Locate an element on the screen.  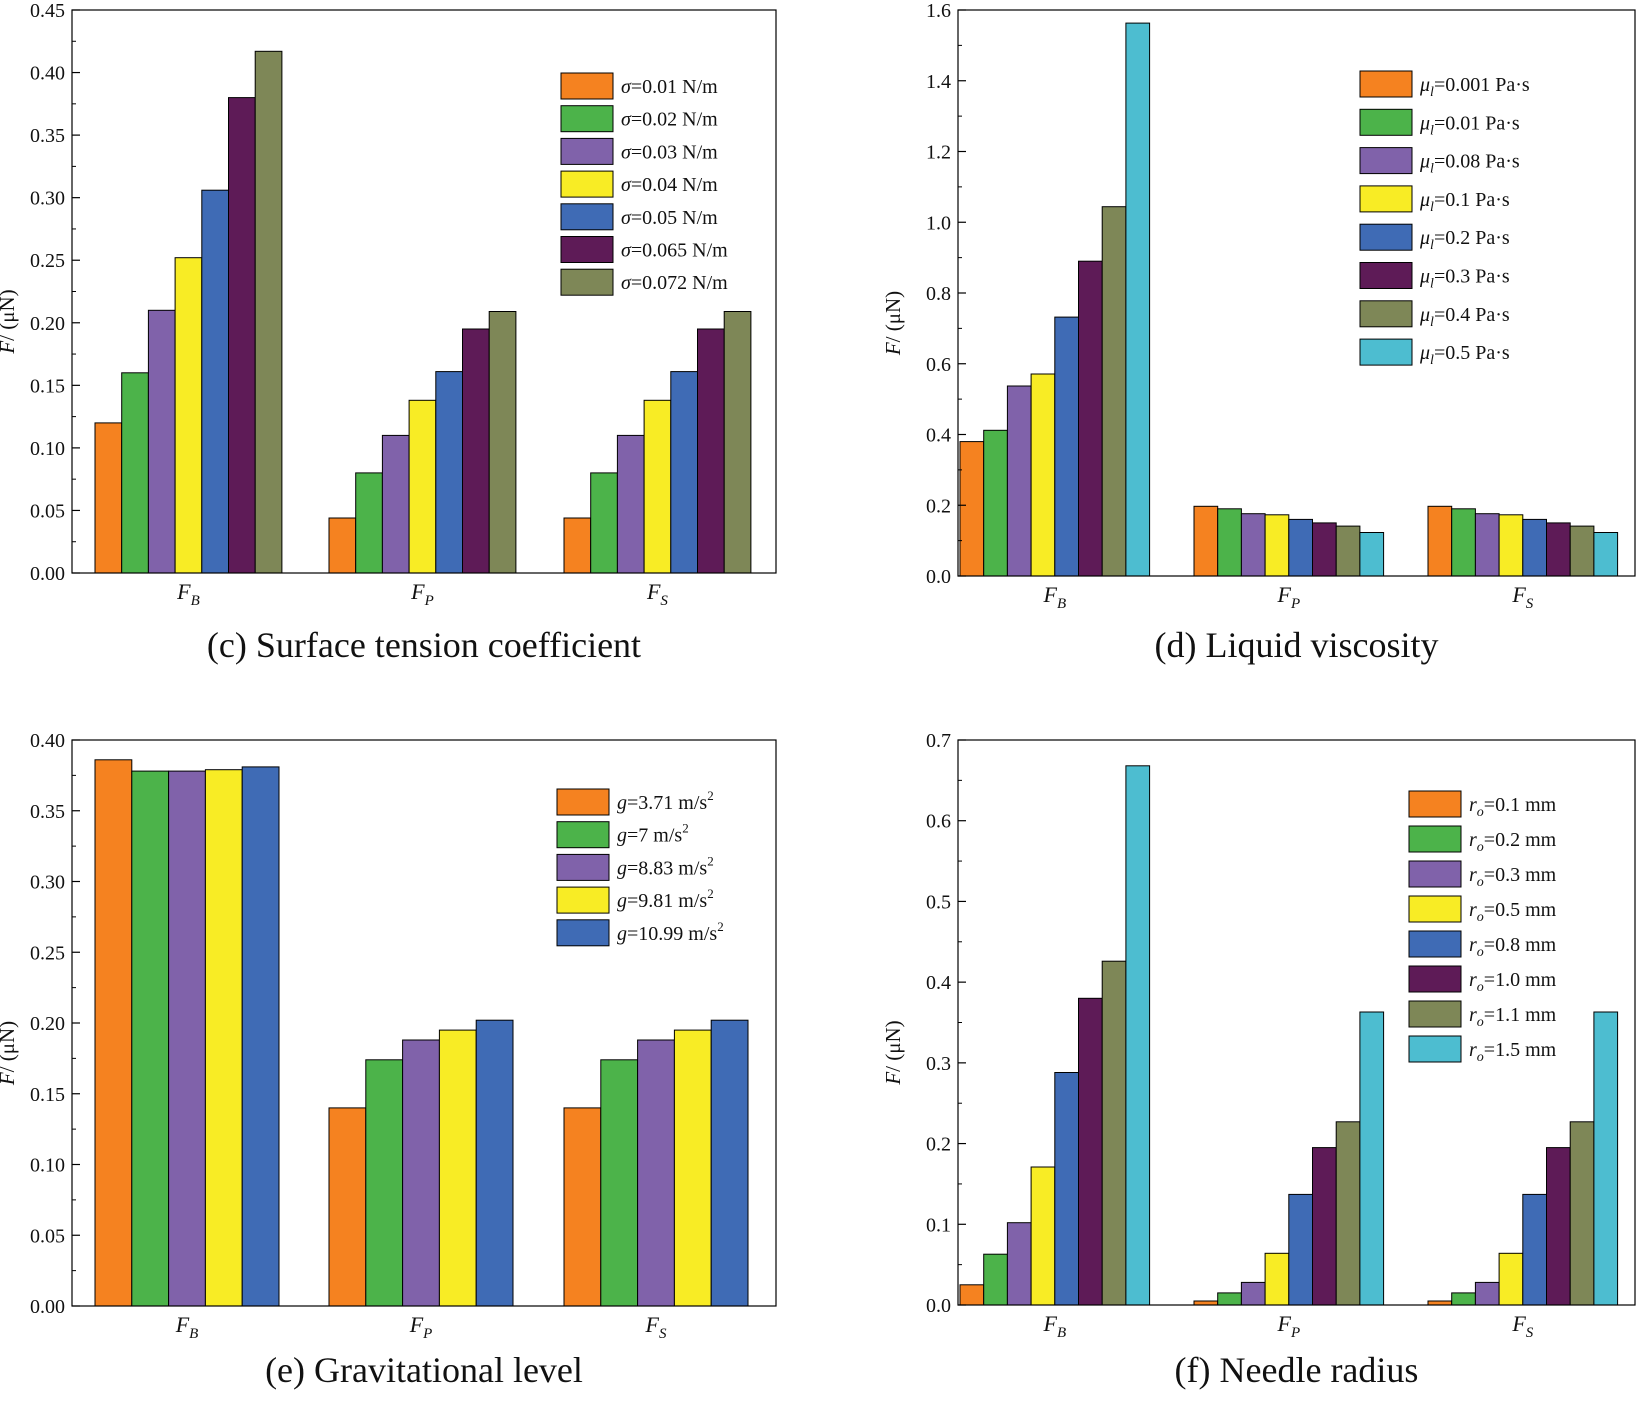
y-tick-label: 0.25 is located at coordinates (47, 953).